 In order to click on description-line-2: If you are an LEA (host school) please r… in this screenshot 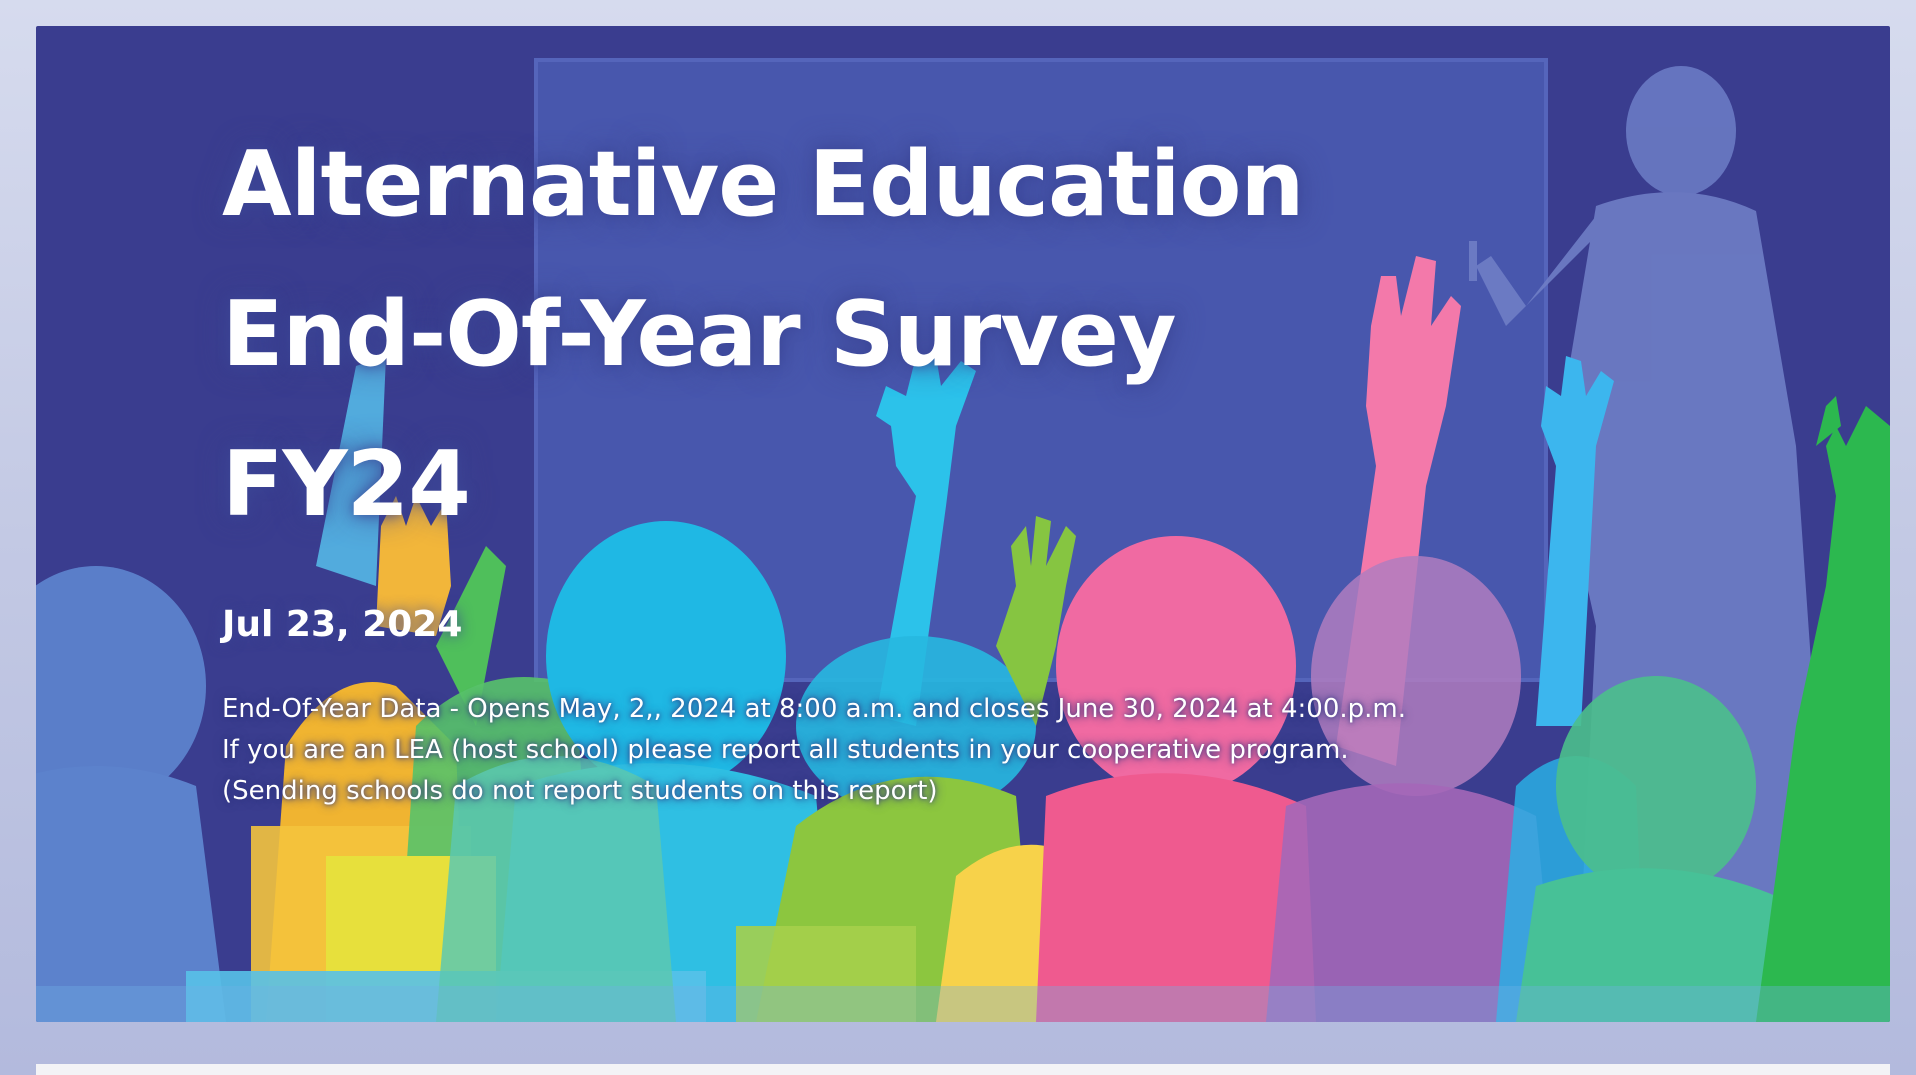, I will do `click(785, 750)`.